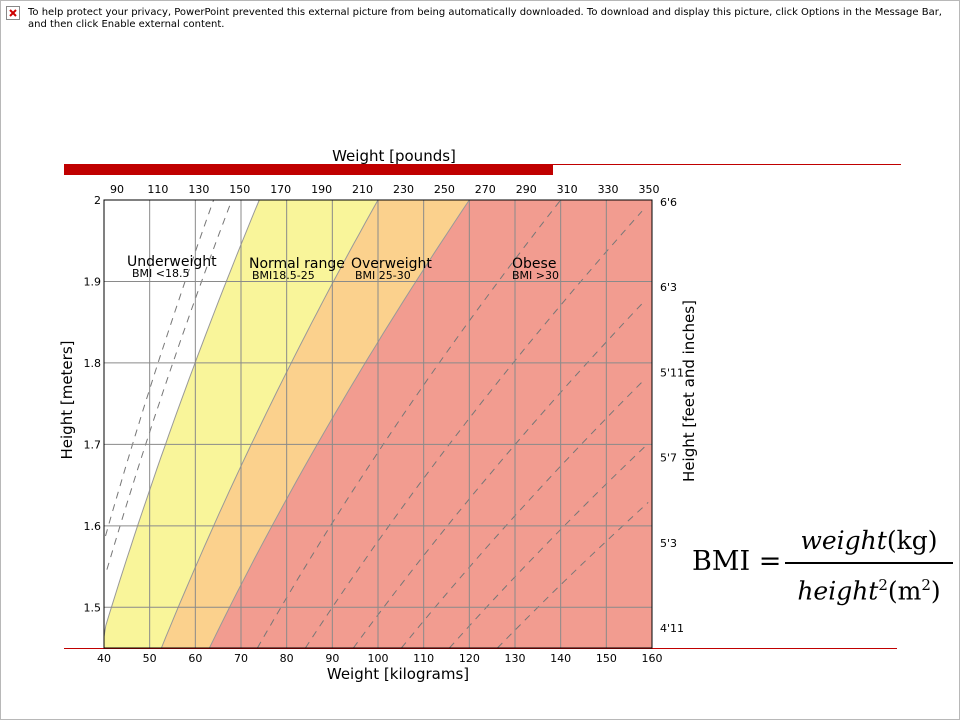 This screenshot has height=720, width=960. What do you see at coordinates (287, 658) in the screenshot?
I see `x-tick-80: 80` at bounding box center [287, 658].